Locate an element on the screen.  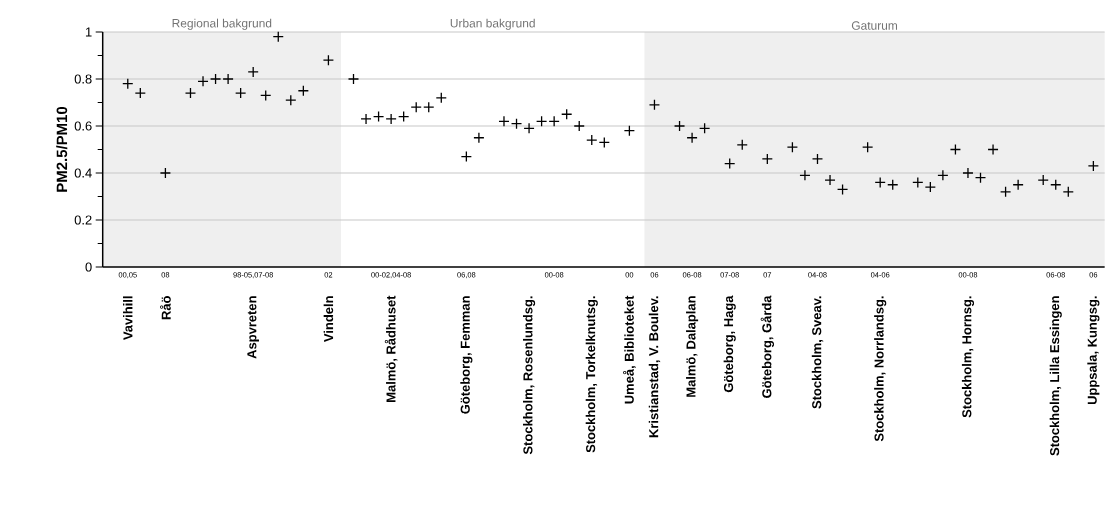
x-tick-label: Göteborg, Femman is located at coordinates (466, 355).